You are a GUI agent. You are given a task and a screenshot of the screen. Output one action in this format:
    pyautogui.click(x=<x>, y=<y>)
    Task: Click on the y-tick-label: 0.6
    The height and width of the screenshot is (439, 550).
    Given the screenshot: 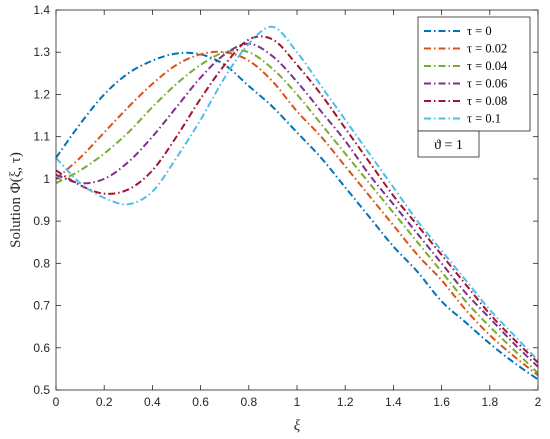 What is the action you would take?
    pyautogui.click(x=41, y=348)
    